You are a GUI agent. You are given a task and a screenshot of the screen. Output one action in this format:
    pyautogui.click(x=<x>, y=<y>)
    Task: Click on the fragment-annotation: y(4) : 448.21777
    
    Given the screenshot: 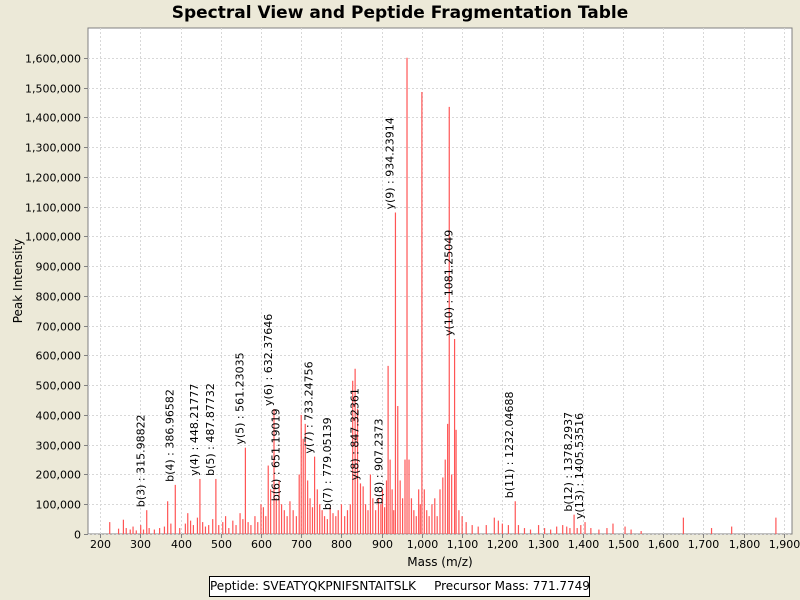 What is the action you would take?
    pyautogui.click(x=194, y=430)
    